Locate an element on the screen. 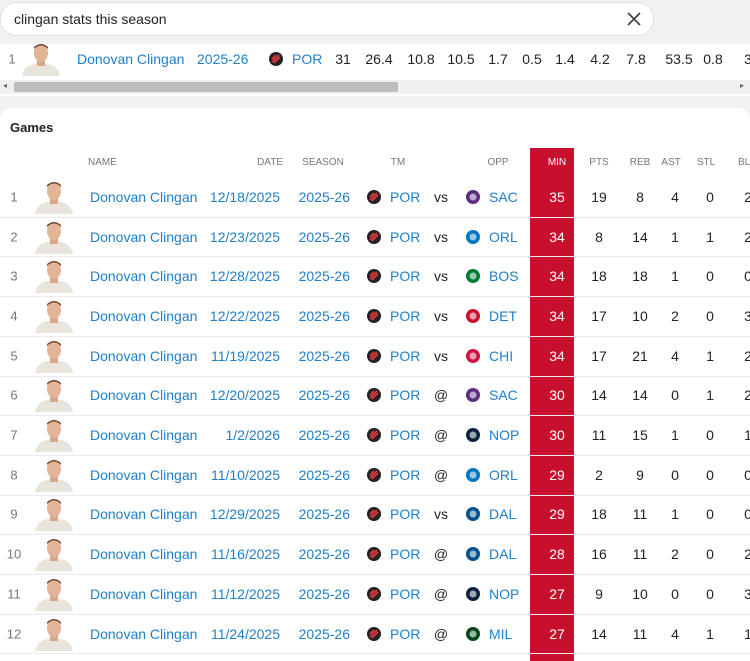 The image size is (750, 661). opponent: MIL is located at coordinates (501, 633).